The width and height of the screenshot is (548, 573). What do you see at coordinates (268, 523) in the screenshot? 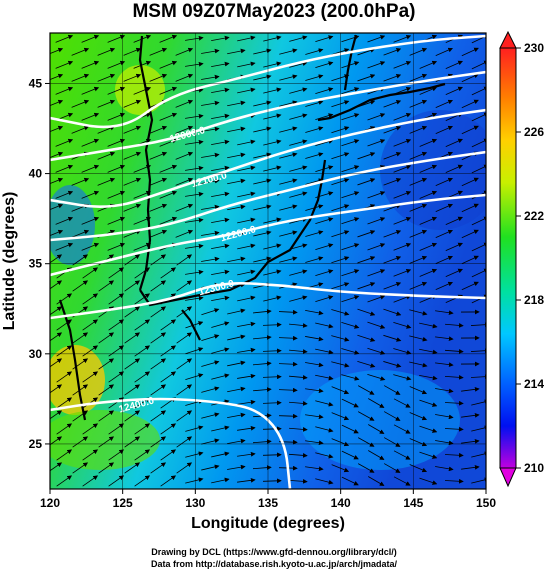
I see `x-axis-label: Longitude (degrees)` at bounding box center [268, 523].